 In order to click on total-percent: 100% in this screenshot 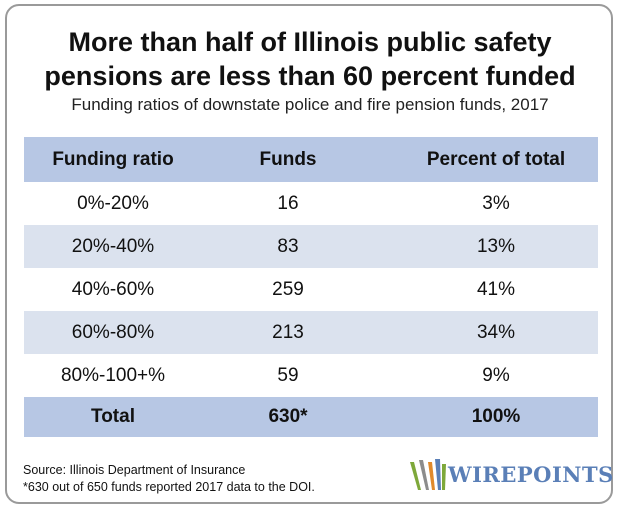, I will do `click(496, 416)`.